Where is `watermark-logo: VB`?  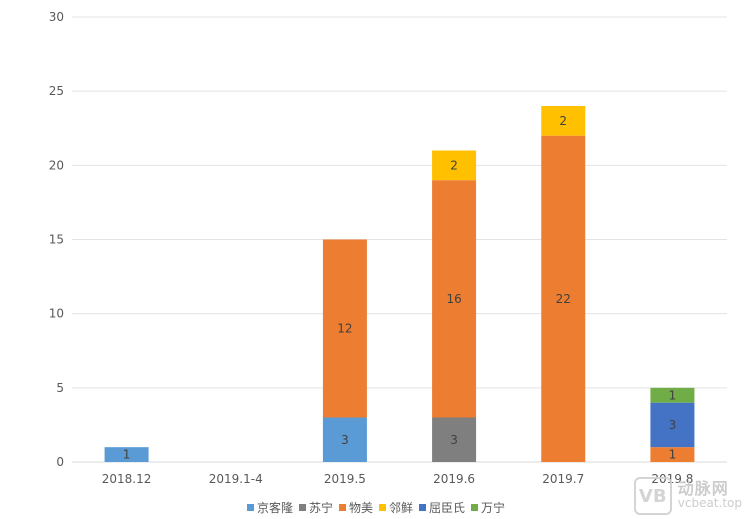
watermark-logo: VB is located at coordinates (652, 496).